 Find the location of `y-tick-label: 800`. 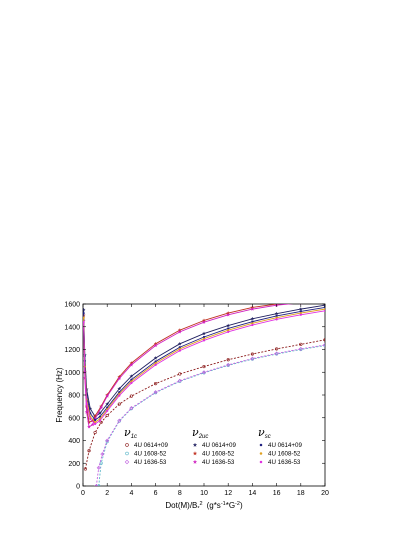

y-tick-label: 800 is located at coordinates (74, 396).